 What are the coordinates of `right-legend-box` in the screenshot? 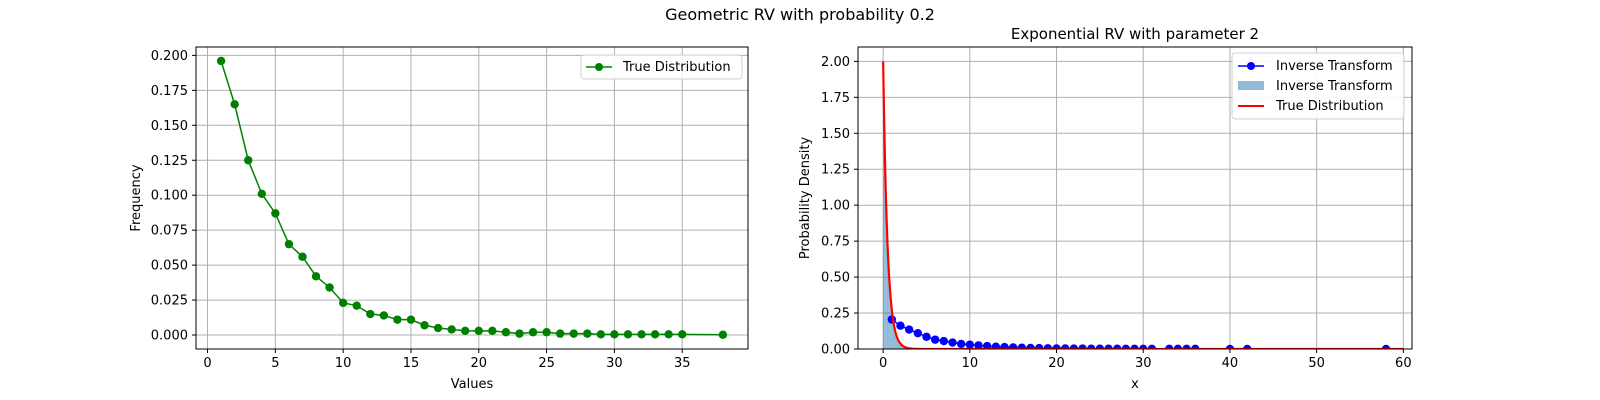 It's located at (1318, 86).